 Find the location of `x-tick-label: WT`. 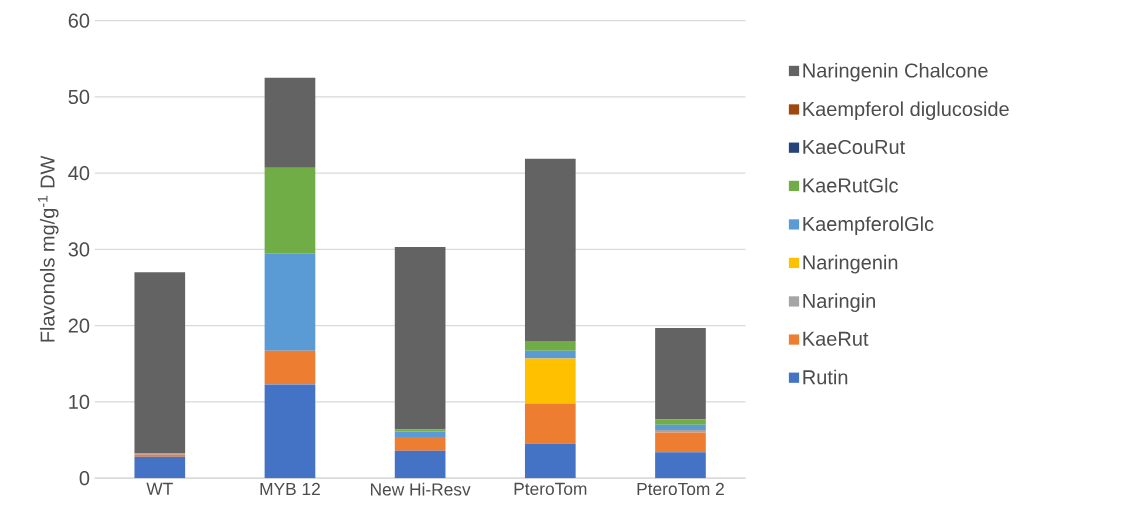

x-tick-label: WT is located at coordinates (159, 488).